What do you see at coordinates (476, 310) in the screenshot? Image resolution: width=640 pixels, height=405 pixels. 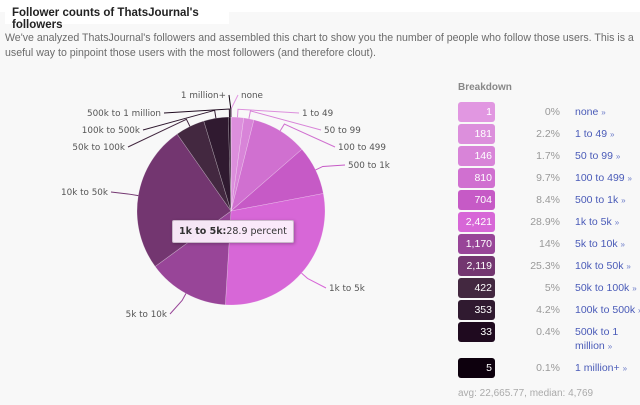 I see `breakdown-count: 353` at bounding box center [476, 310].